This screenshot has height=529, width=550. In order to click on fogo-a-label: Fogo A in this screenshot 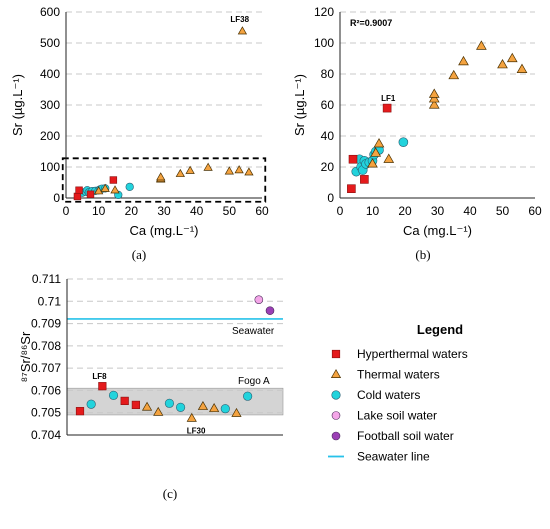, I will do `click(254, 381)`.